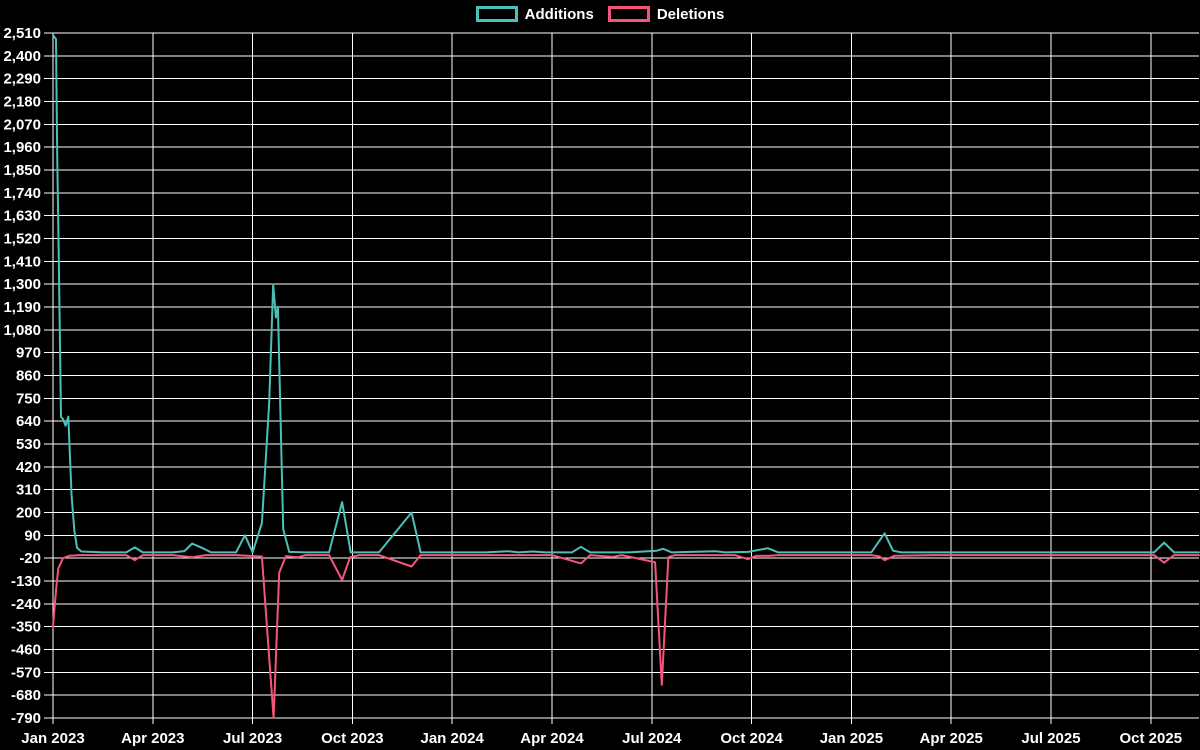  Describe the element at coordinates (452, 738) in the screenshot. I see `x-tick-label: Jan 2024` at that location.